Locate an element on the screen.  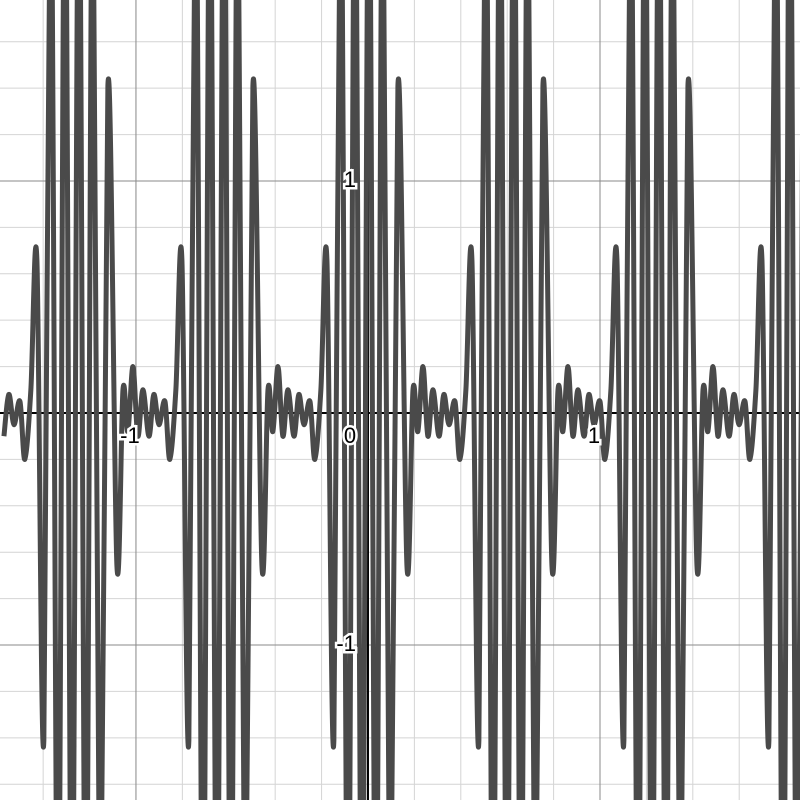
y-tick-label: -1 is located at coordinates (346, 643).